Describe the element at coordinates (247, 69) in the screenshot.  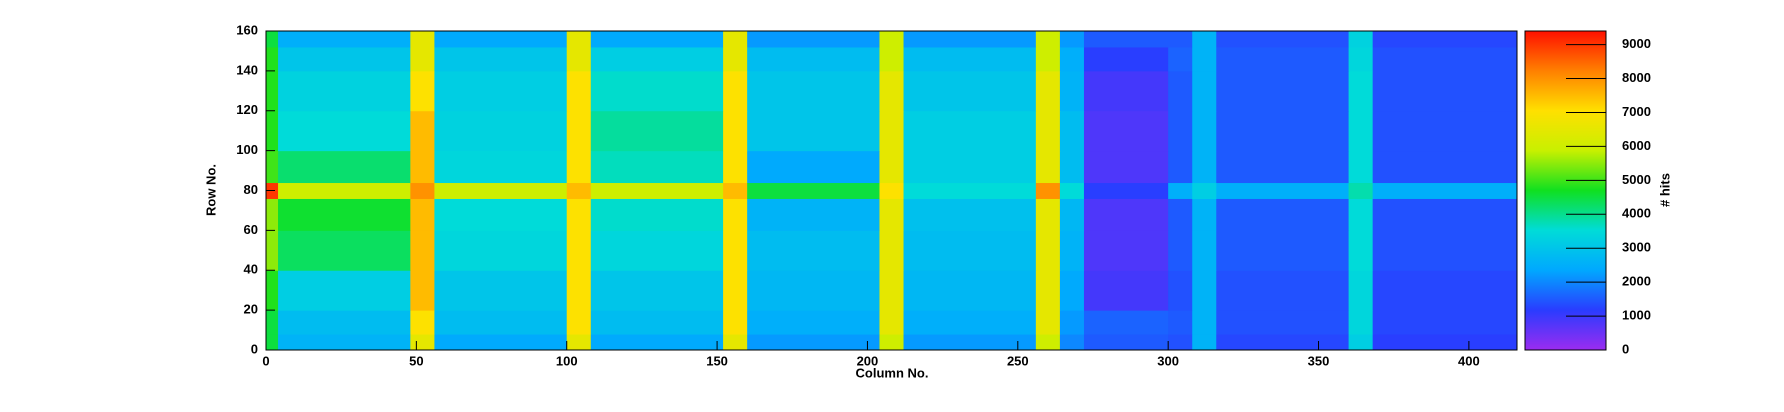
I see `y-tick-label: 140` at that location.